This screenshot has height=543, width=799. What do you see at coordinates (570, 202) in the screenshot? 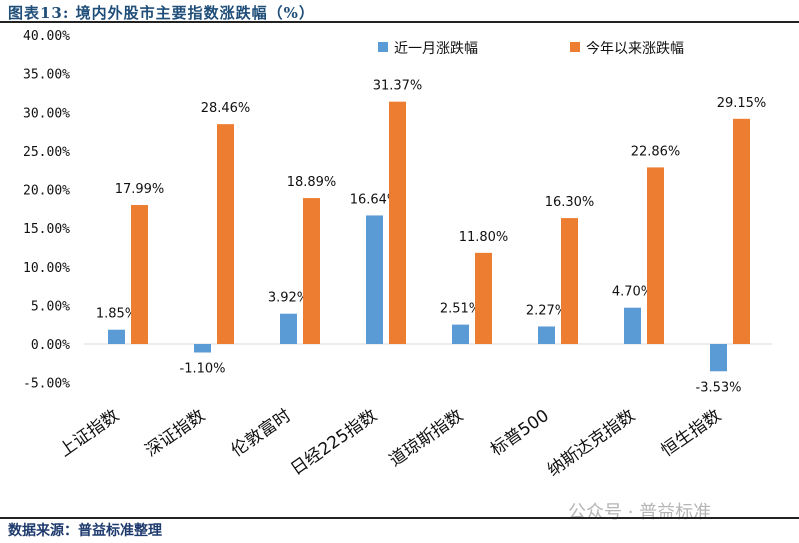
I see `data-label: 16.30%` at bounding box center [570, 202].